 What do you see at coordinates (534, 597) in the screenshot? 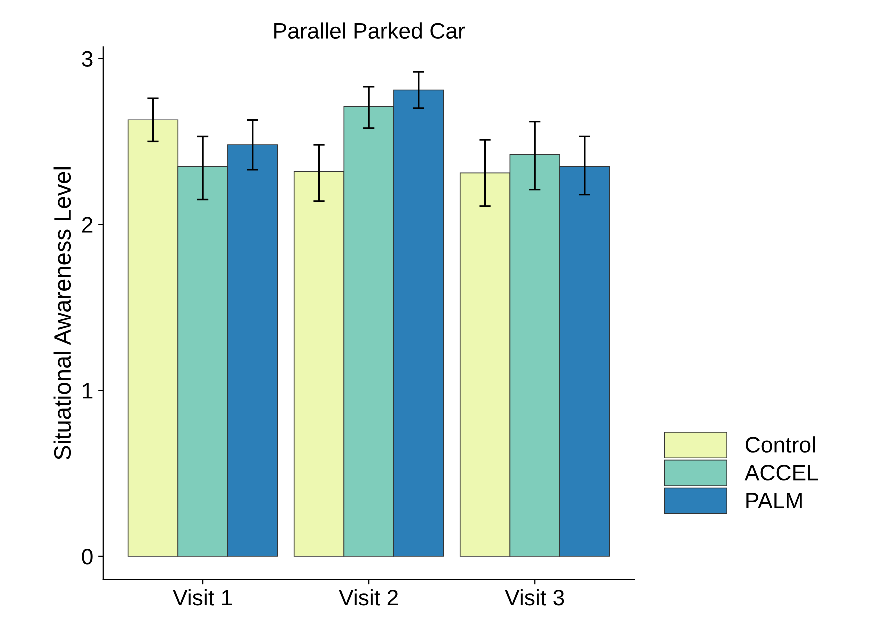
I see `x-tick-label: Visit 3` at bounding box center [534, 597].